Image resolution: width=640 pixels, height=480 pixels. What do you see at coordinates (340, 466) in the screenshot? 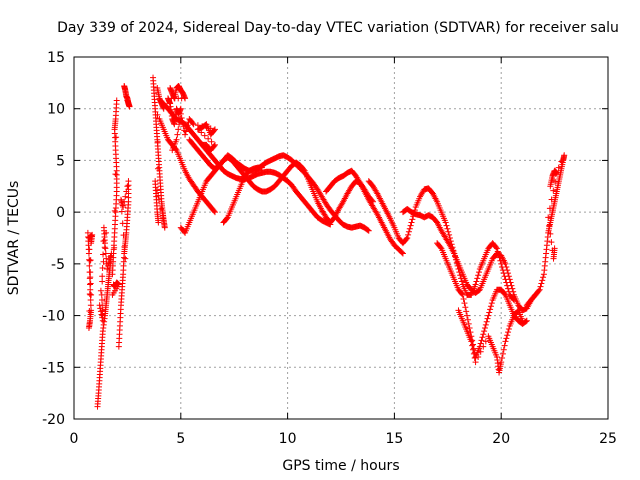
I see `x-axis-label: GPS time / hours` at bounding box center [340, 466].